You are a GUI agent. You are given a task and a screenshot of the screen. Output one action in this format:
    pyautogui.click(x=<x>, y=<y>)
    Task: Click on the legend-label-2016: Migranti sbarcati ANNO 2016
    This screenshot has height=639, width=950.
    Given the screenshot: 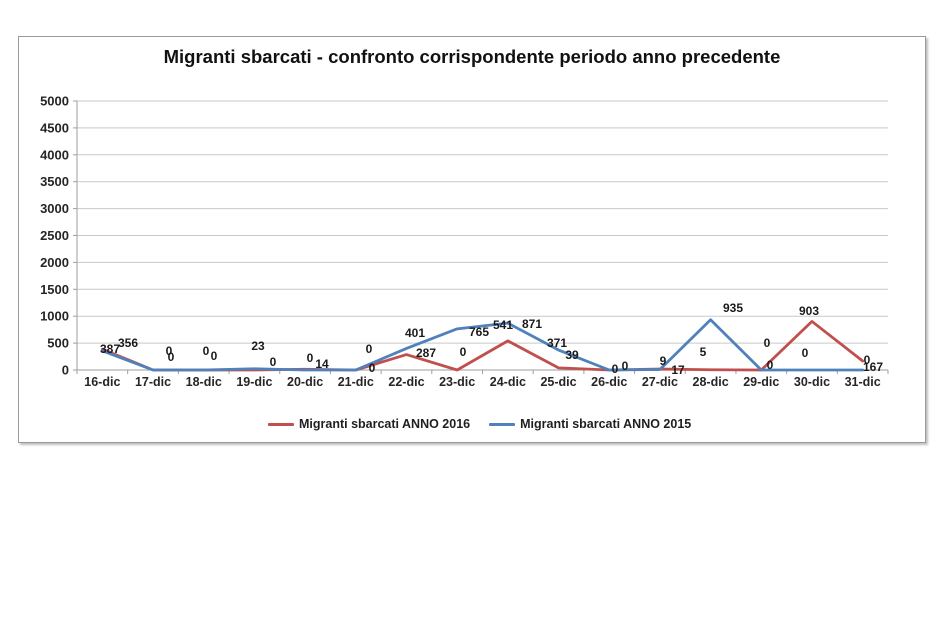 What is the action you would take?
    pyautogui.click(x=385, y=424)
    